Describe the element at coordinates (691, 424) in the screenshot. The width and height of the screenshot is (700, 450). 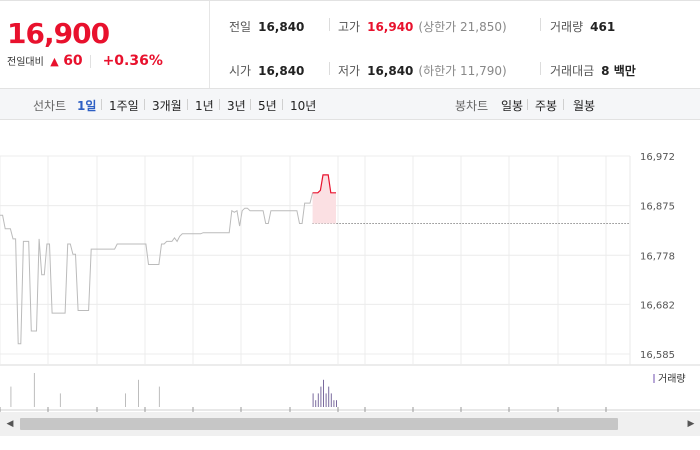
I see `scroll-right-icon: ▶` at that location.